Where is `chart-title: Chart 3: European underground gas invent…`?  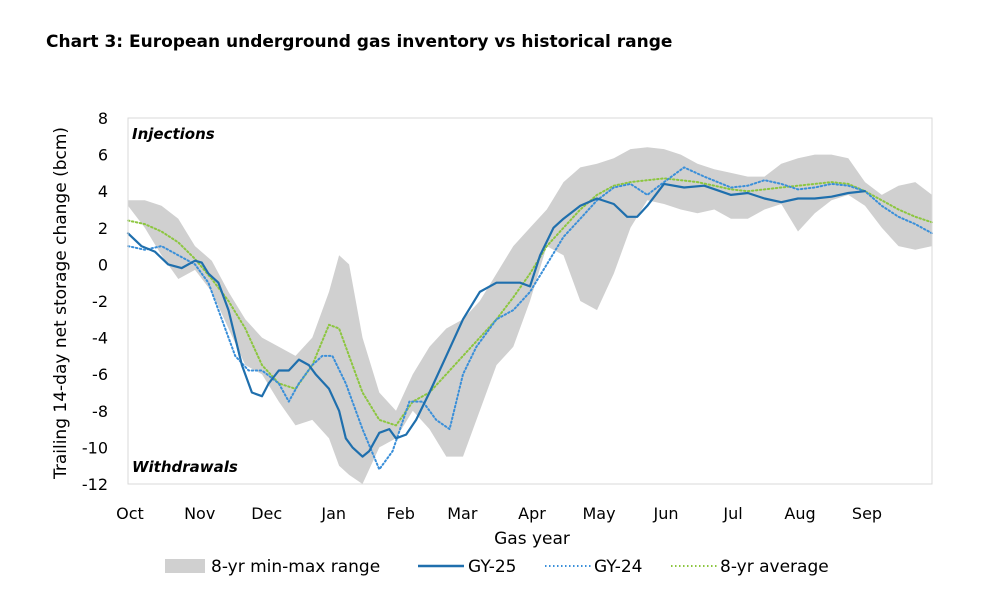
chart-title: Chart 3: European underground gas invent… is located at coordinates (359, 42).